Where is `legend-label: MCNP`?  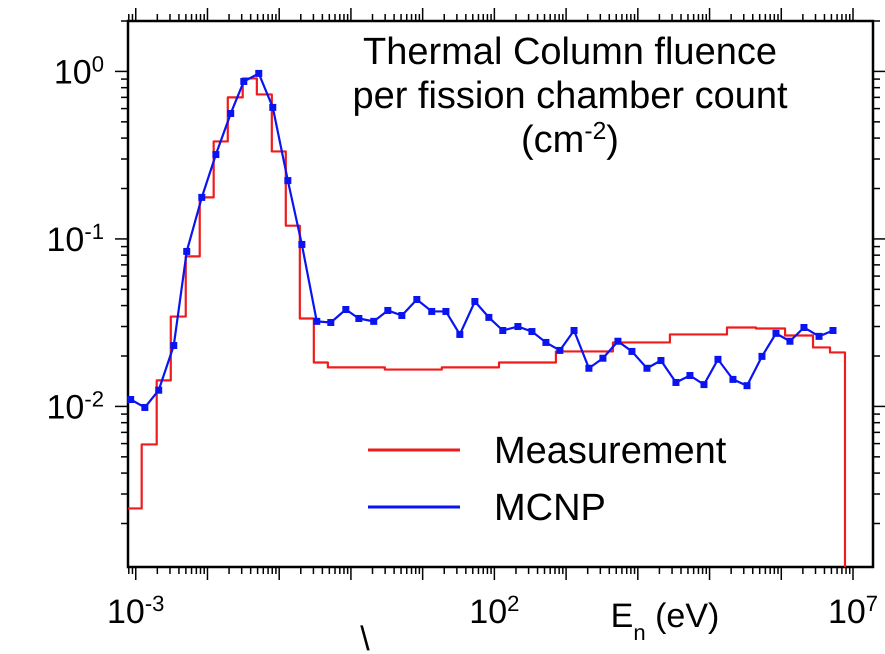 legend-label: MCNP is located at coordinates (550, 508).